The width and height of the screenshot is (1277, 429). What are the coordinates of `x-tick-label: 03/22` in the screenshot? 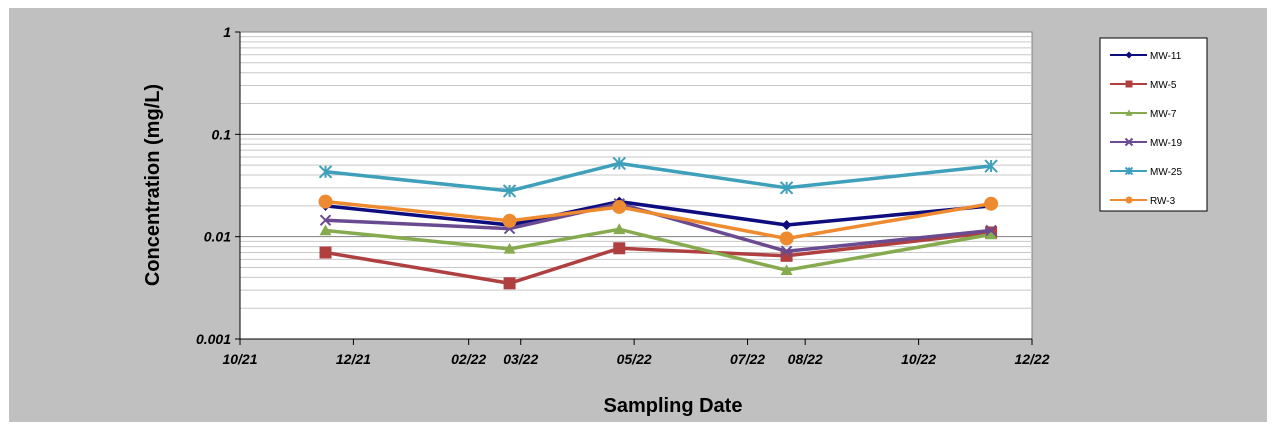 It's located at (520, 359).